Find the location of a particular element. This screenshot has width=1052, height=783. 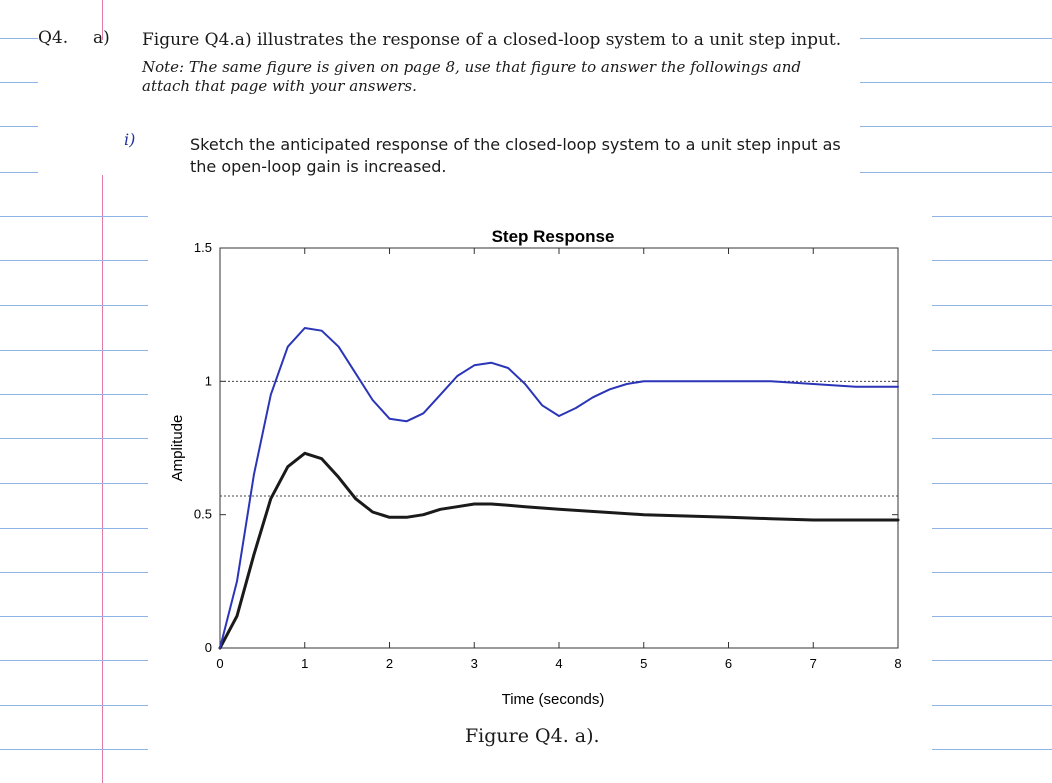

x-tick-label: 2 is located at coordinates (389, 663).